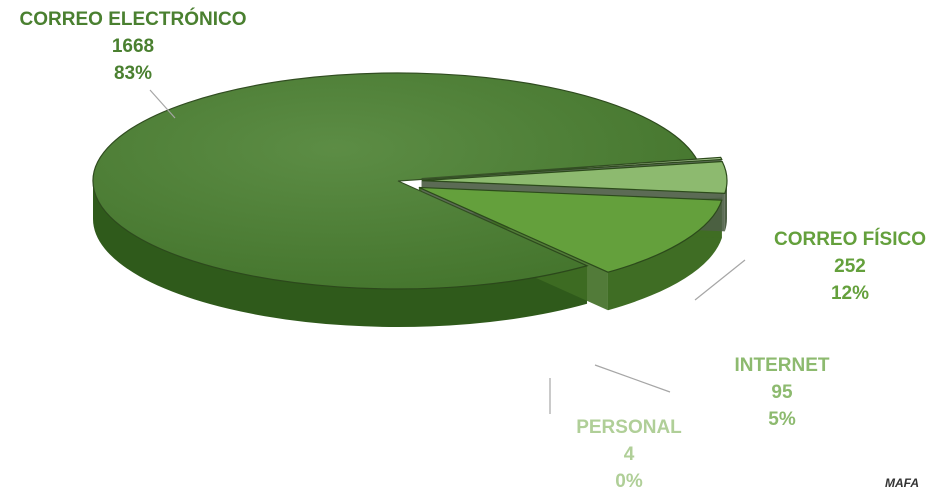 This screenshot has height=496, width=933. Describe the element at coordinates (570, 229) in the screenshot. I see `pie-slice-correo-fisico` at that location.